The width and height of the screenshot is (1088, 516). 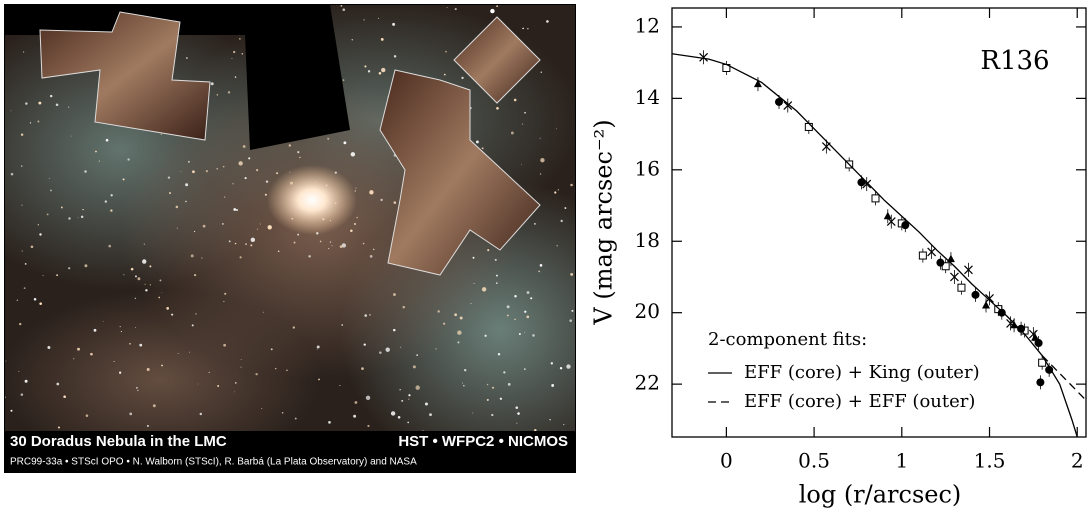 I want to click on legend-label: EFF (core) + EFF (outer), so click(x=859, y=401).